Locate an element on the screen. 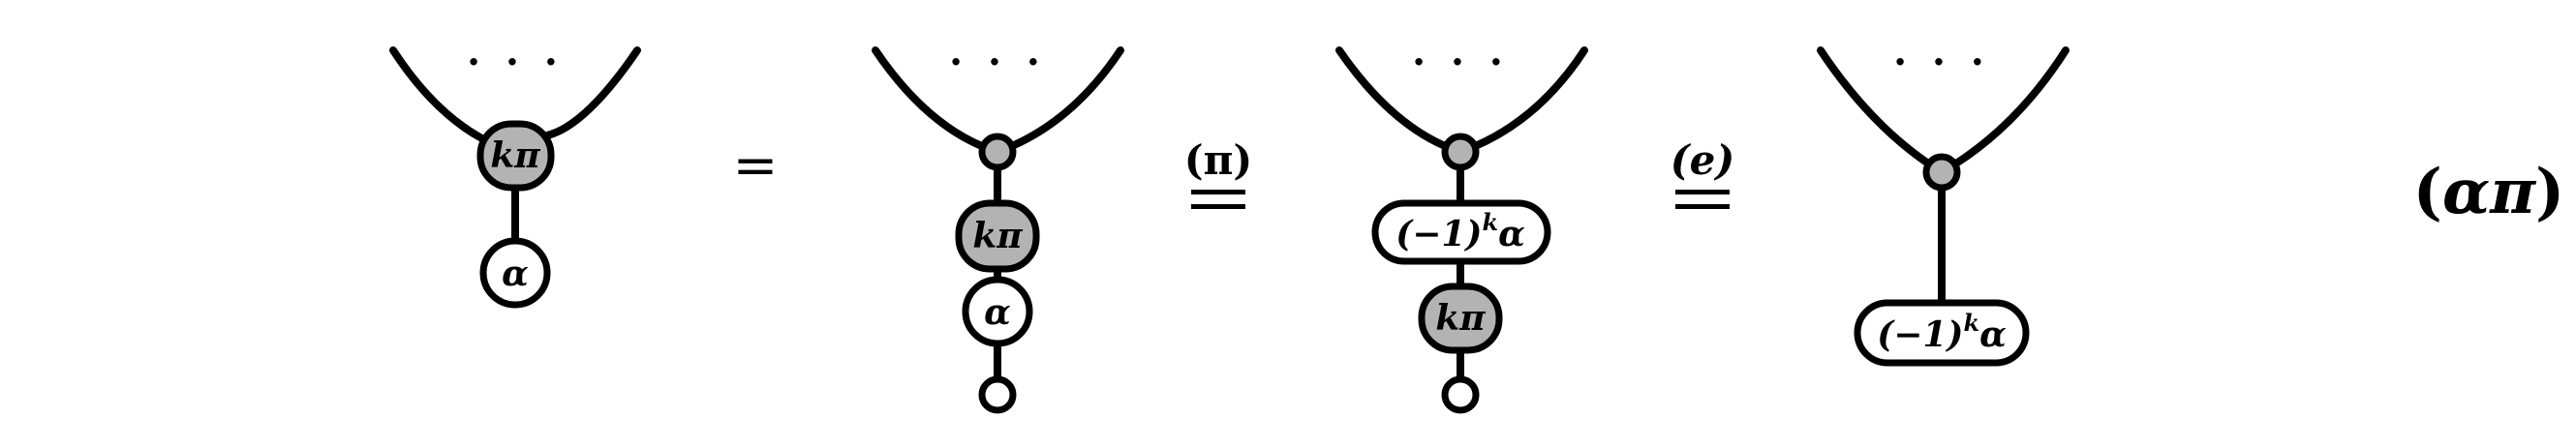  diagram-1: · · · kπ α is located at coordinates (515, 175).